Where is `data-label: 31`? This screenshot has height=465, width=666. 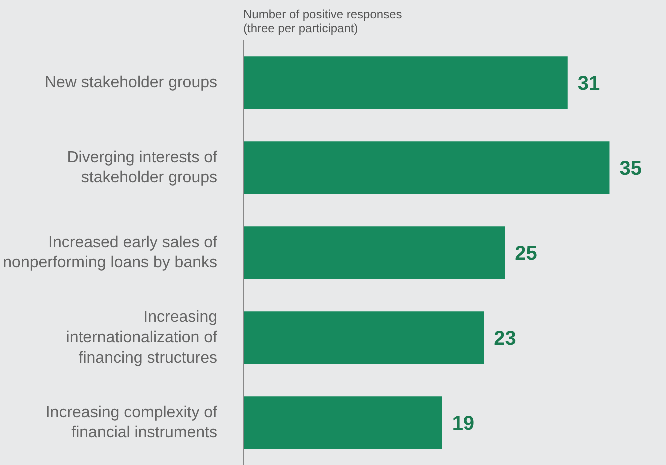
data-label: 31 is located at coordinates (589, 84).